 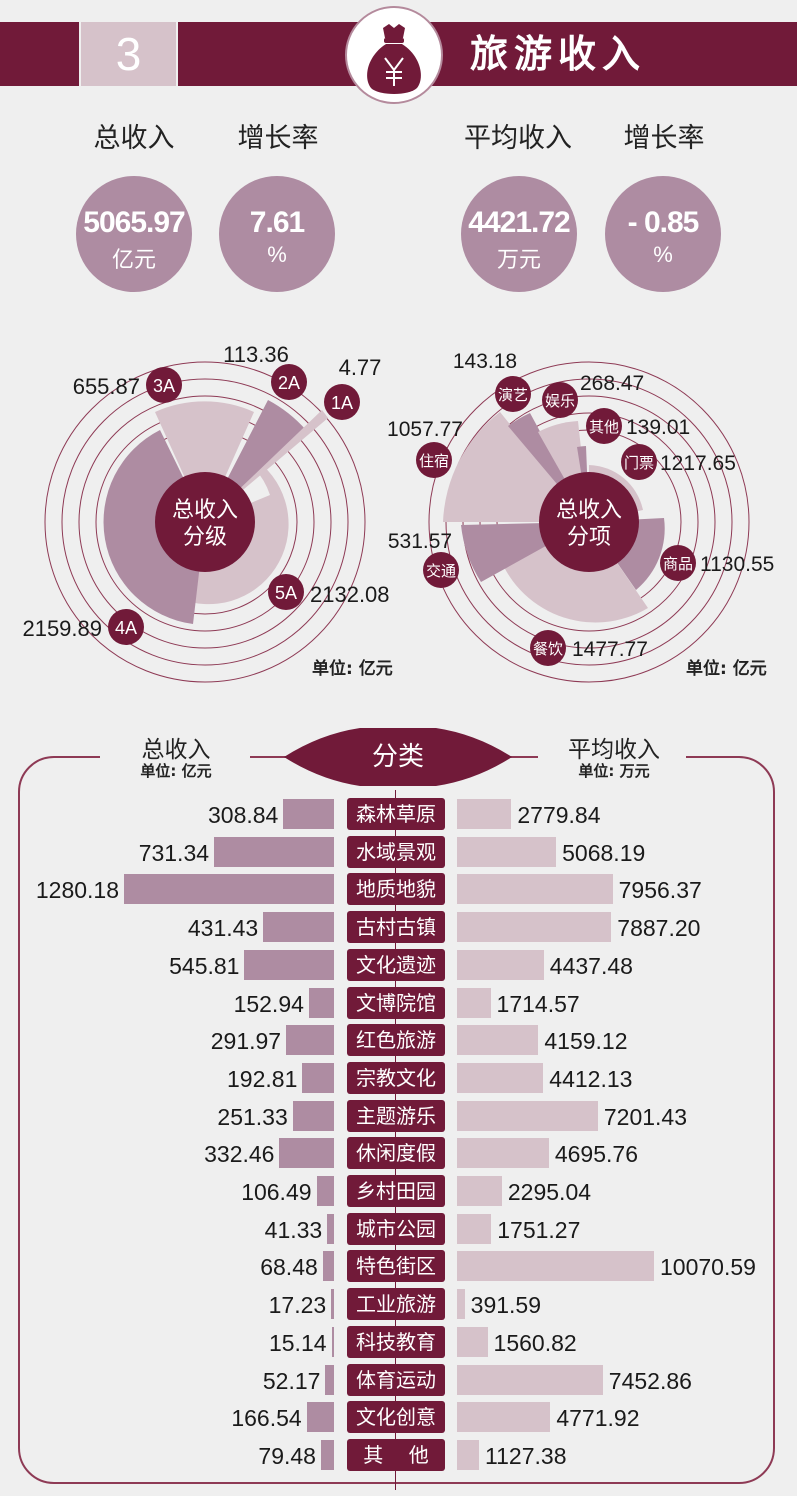 I want to click on category-label: 特色街区, so click(x=396, y=1266).